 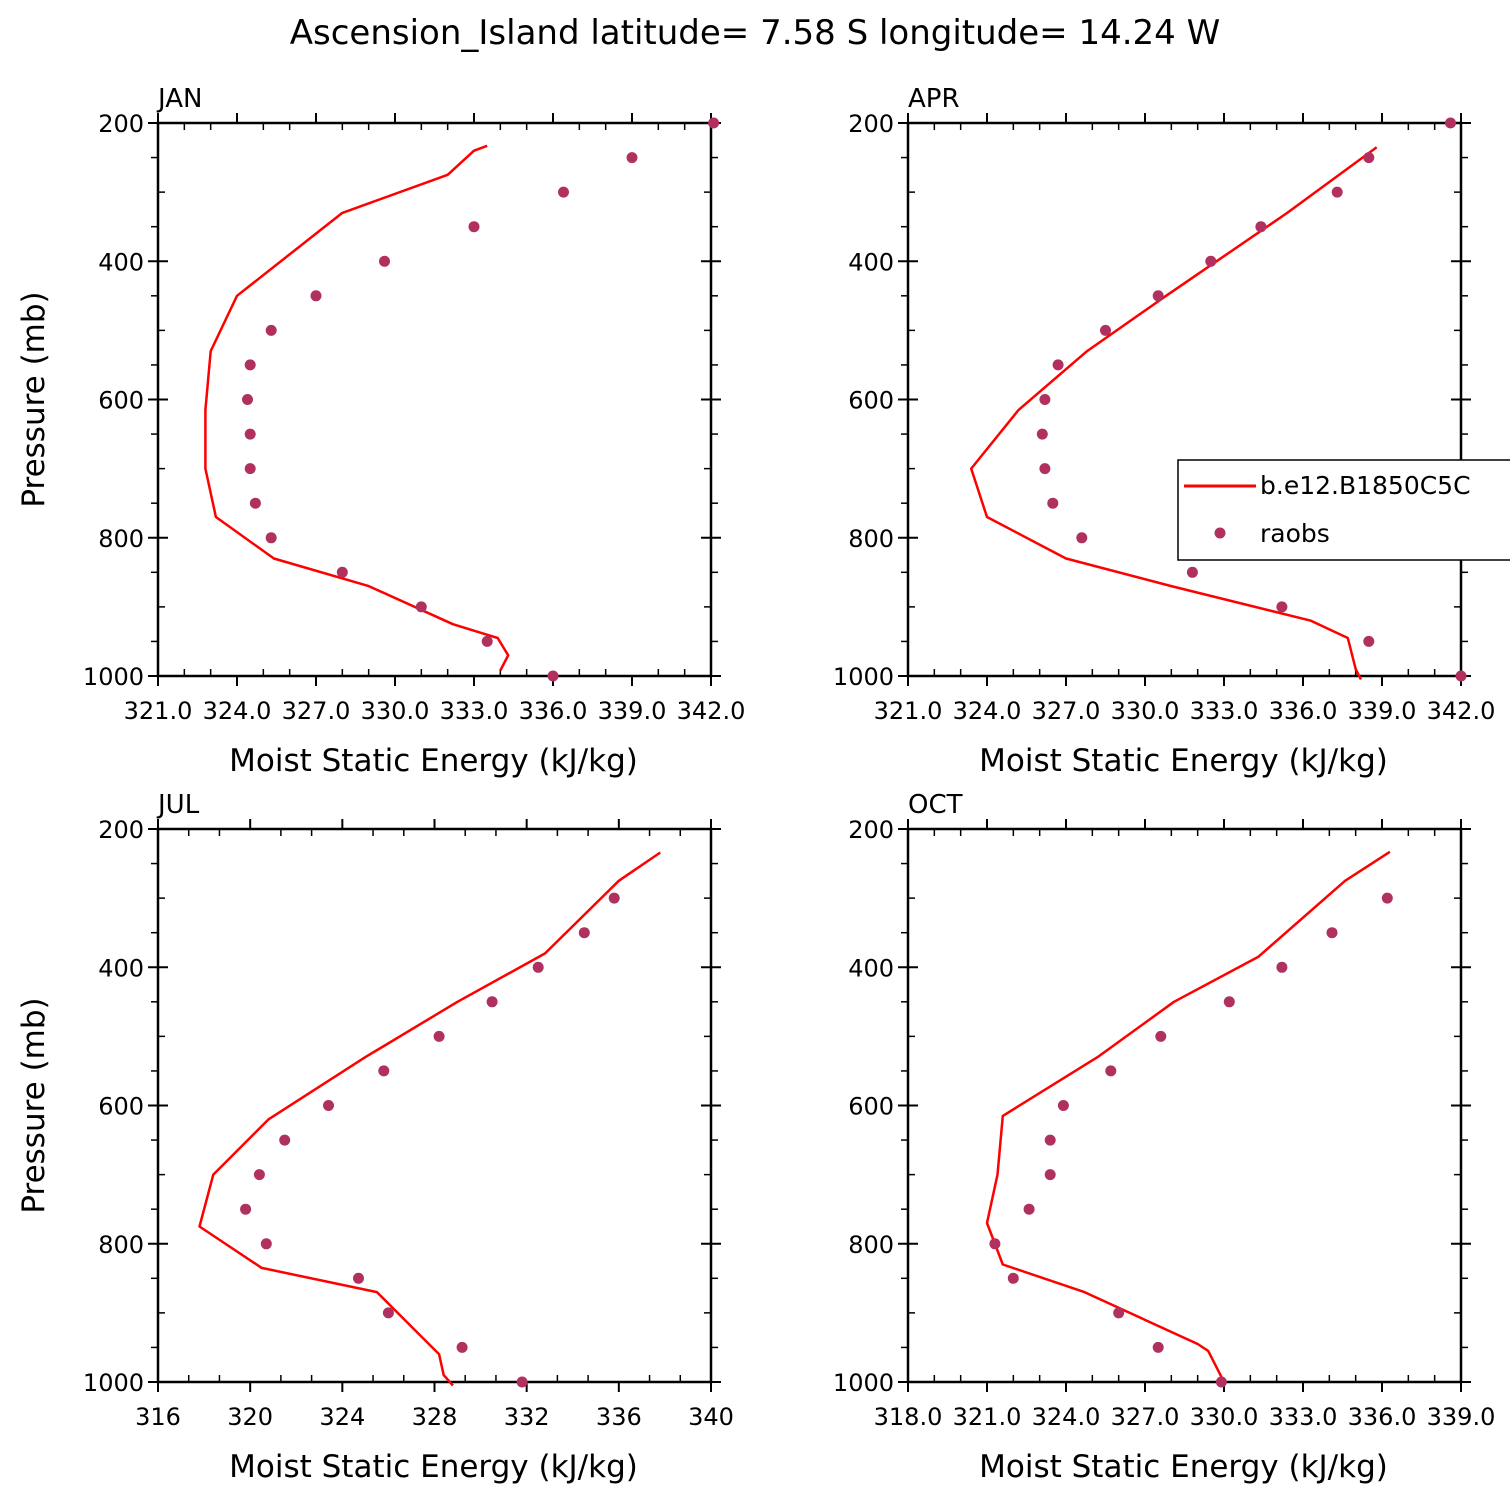 I want to click on x-tick-label: 316, so click(x=158, y=1417).